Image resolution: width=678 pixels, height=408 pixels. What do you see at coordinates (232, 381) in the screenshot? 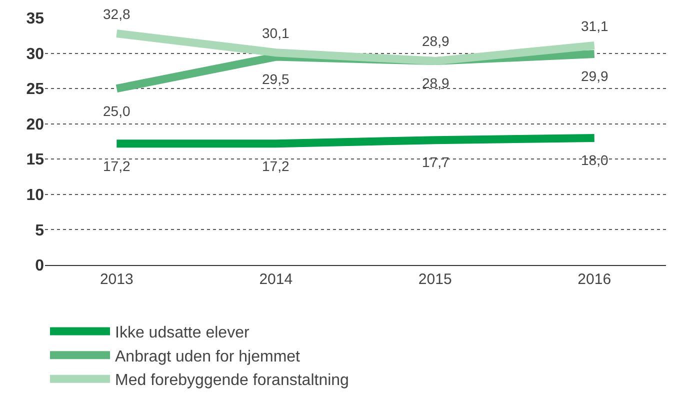
I see `legend-label: Med forebyggende foranstaltning` at bounding box center [232, 381].